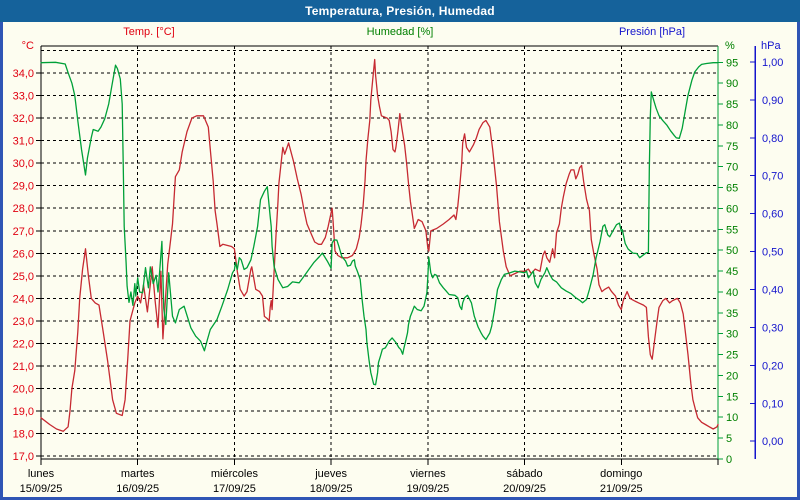  I want to click on date-label: 16/09/25, so click(137, 489).